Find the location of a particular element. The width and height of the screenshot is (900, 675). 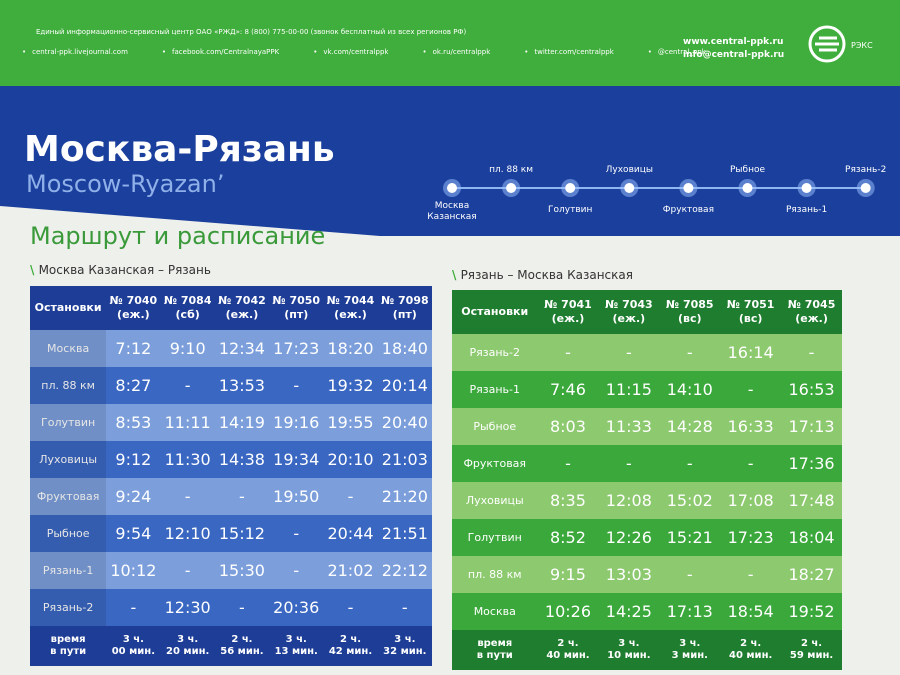

time-cell: 15:21 is located at coordinates (690, 537).